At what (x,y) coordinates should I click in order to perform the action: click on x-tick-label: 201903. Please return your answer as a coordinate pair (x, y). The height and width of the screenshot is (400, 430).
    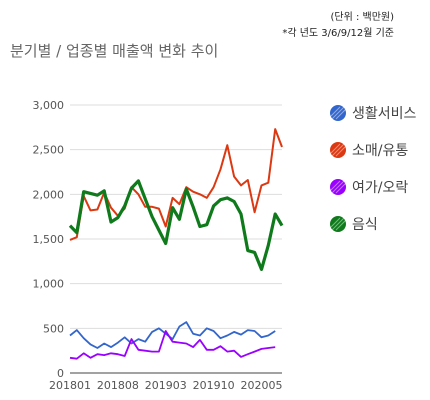
    Looking at the image, I should click on (166, 385).